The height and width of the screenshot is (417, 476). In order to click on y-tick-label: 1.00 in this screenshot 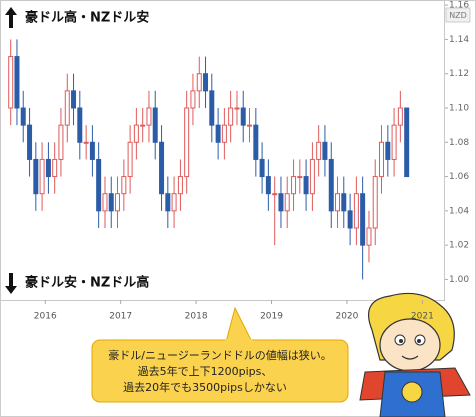, I will do `click(459, 280)`.